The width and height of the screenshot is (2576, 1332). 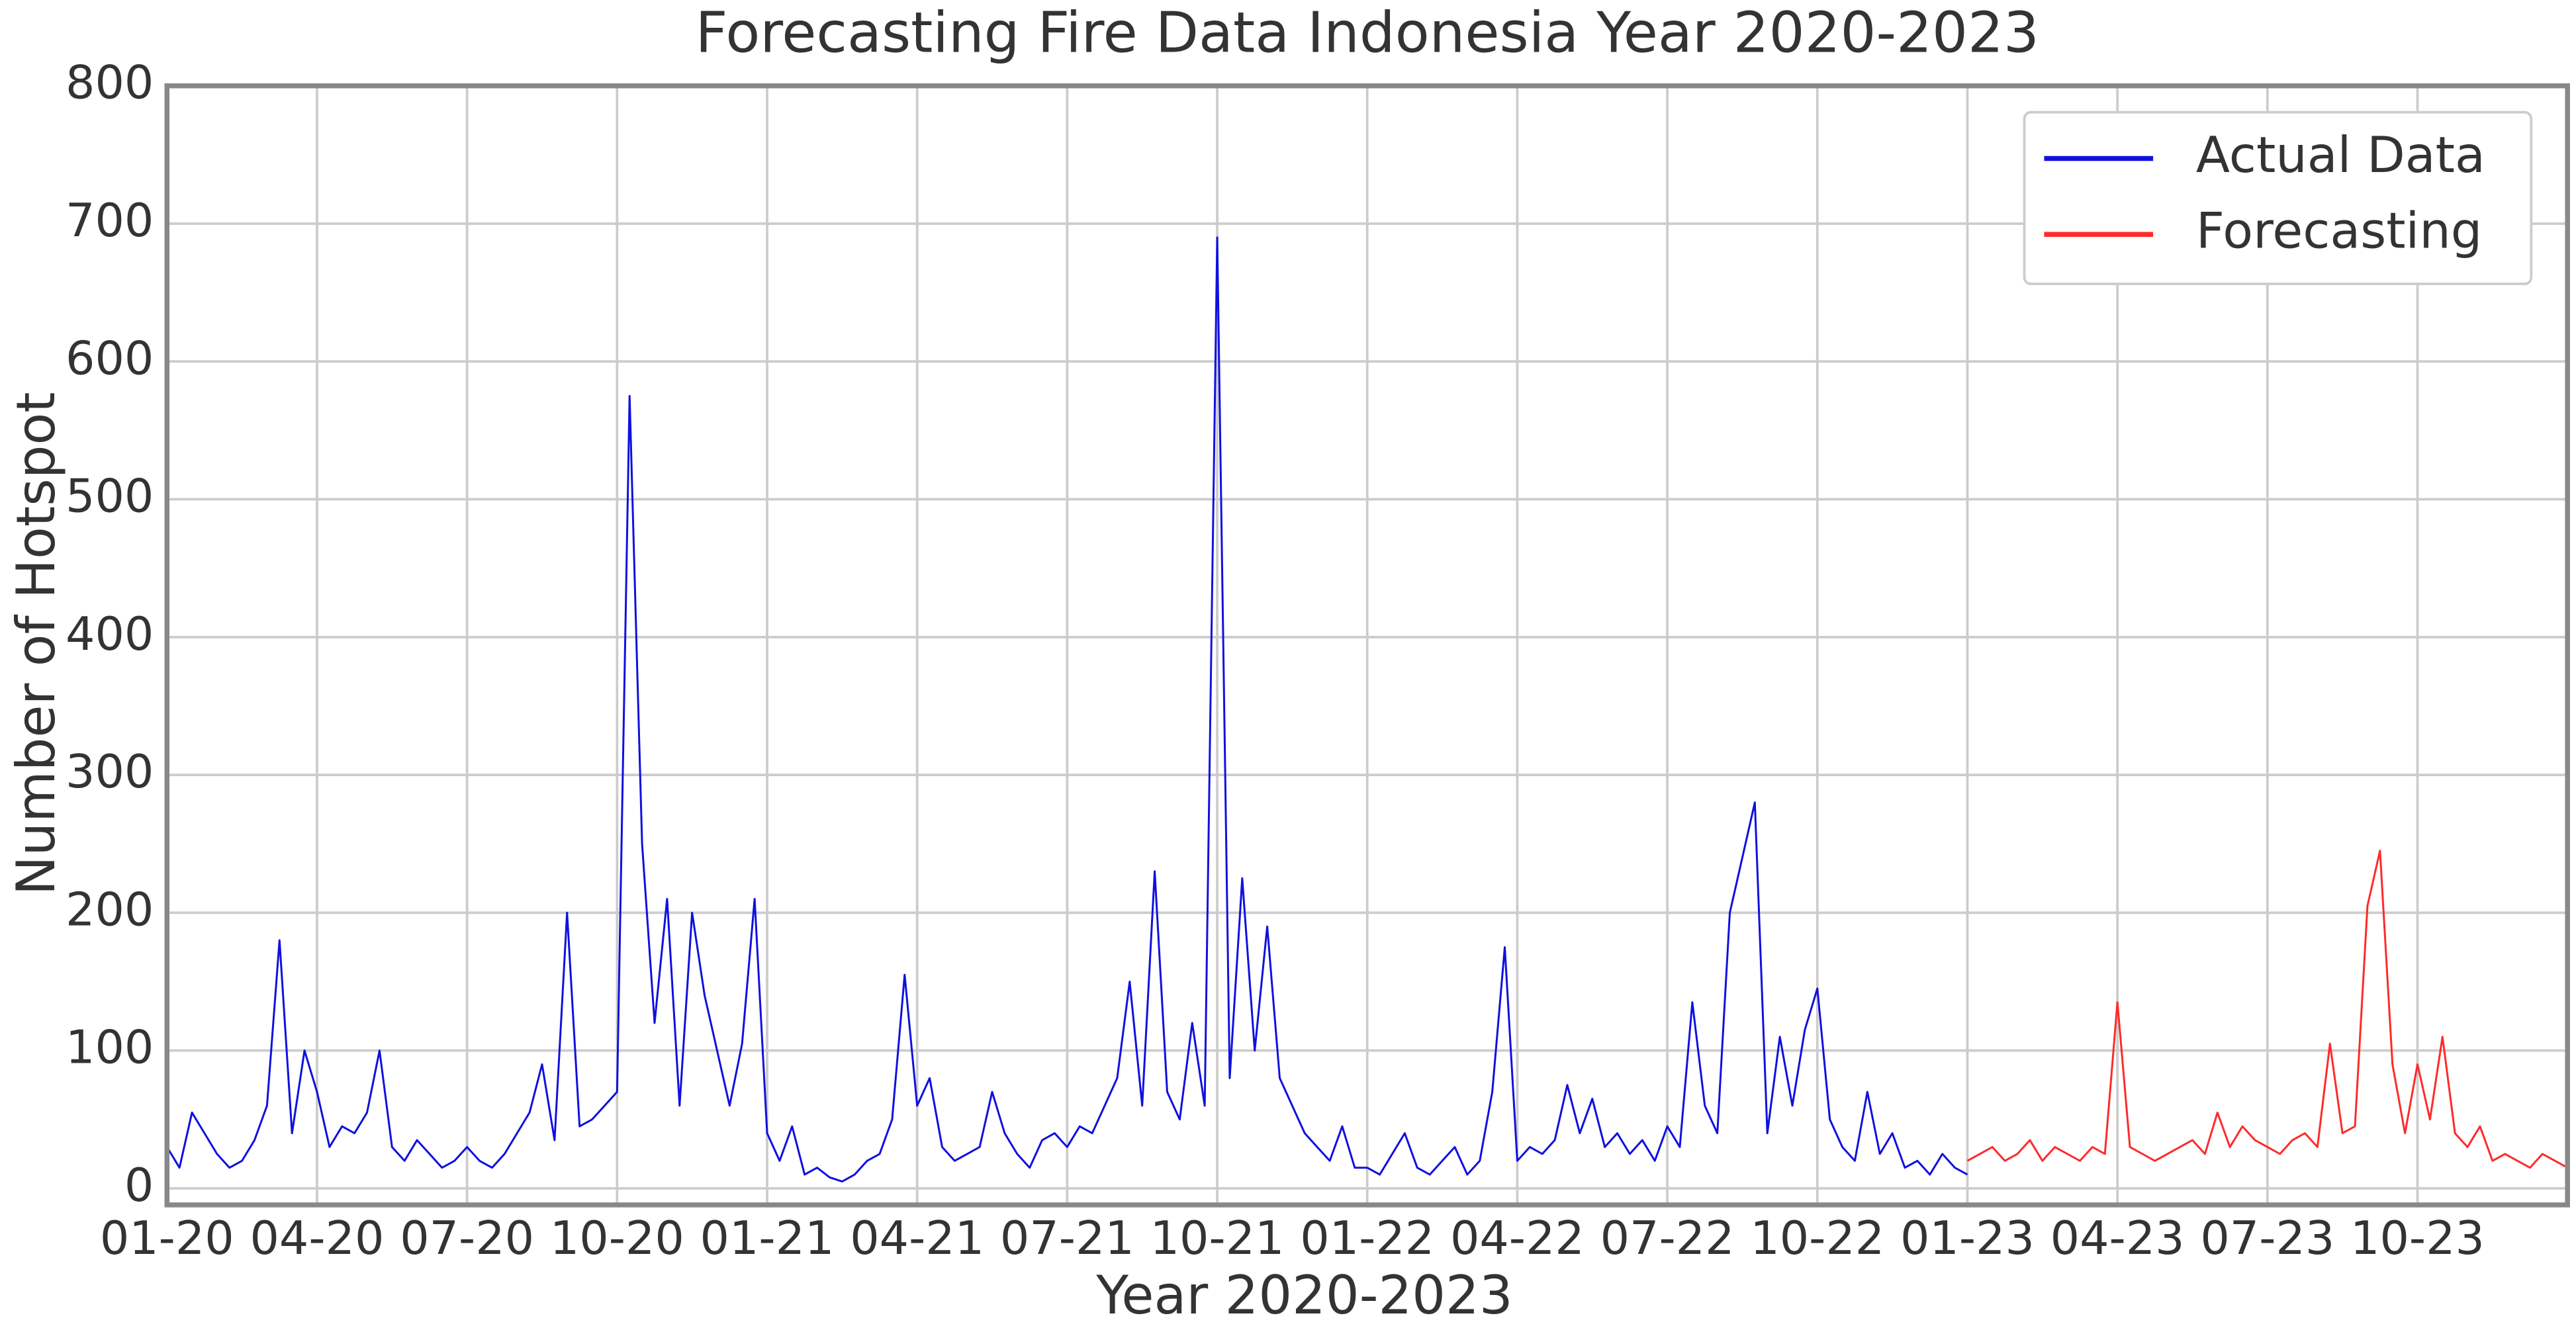 I want to click on y-tick-label: 200, so click(x=110, y=909).